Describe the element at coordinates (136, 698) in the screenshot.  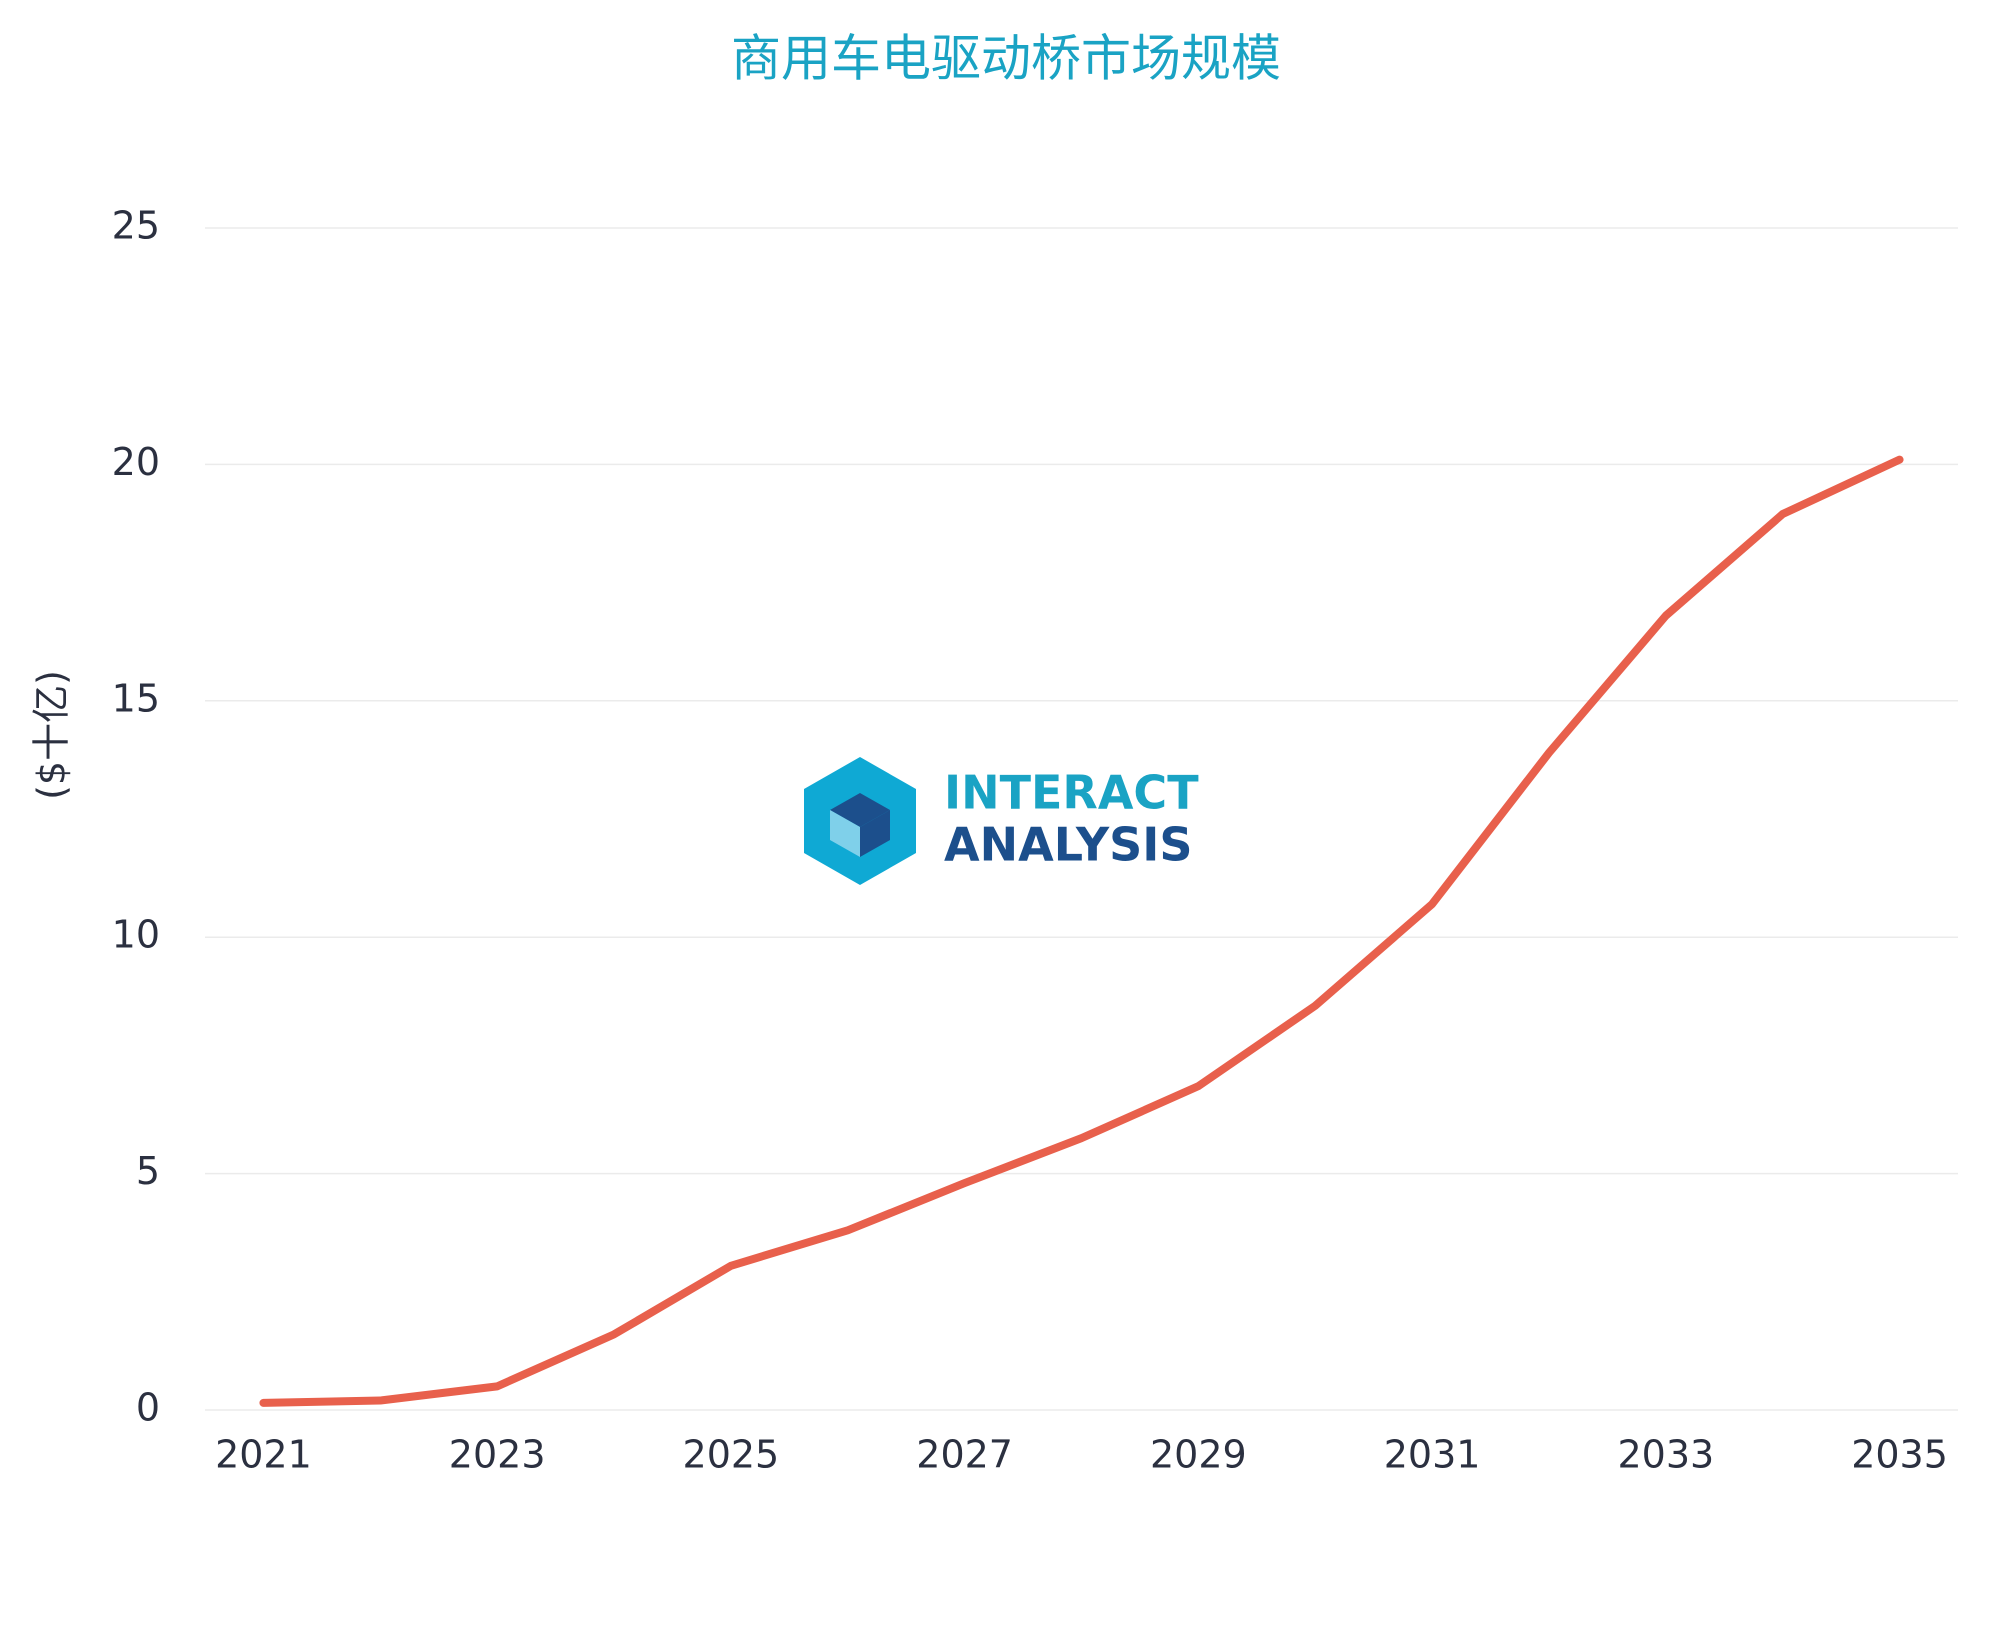
I see `y-tick-label: 15` at that location.